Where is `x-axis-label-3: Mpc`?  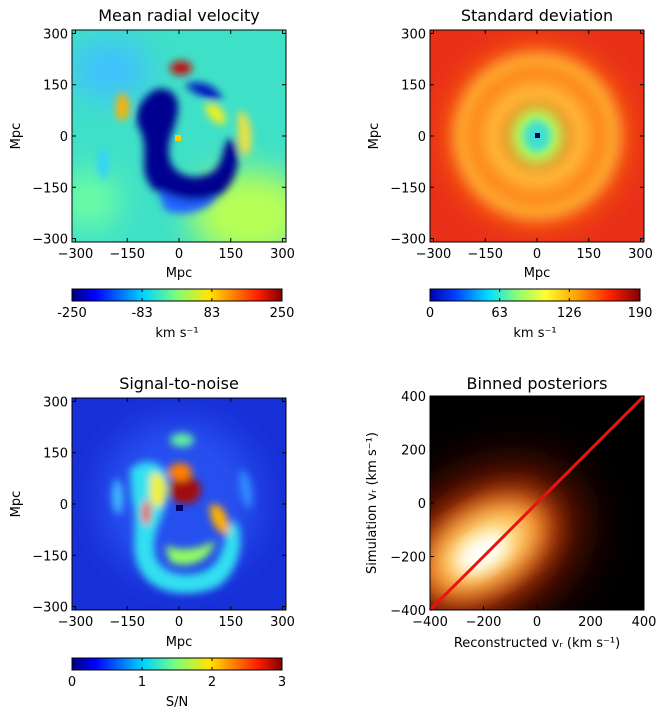 x-axis-label-3: Mpc is located at coordinates (179, 642).